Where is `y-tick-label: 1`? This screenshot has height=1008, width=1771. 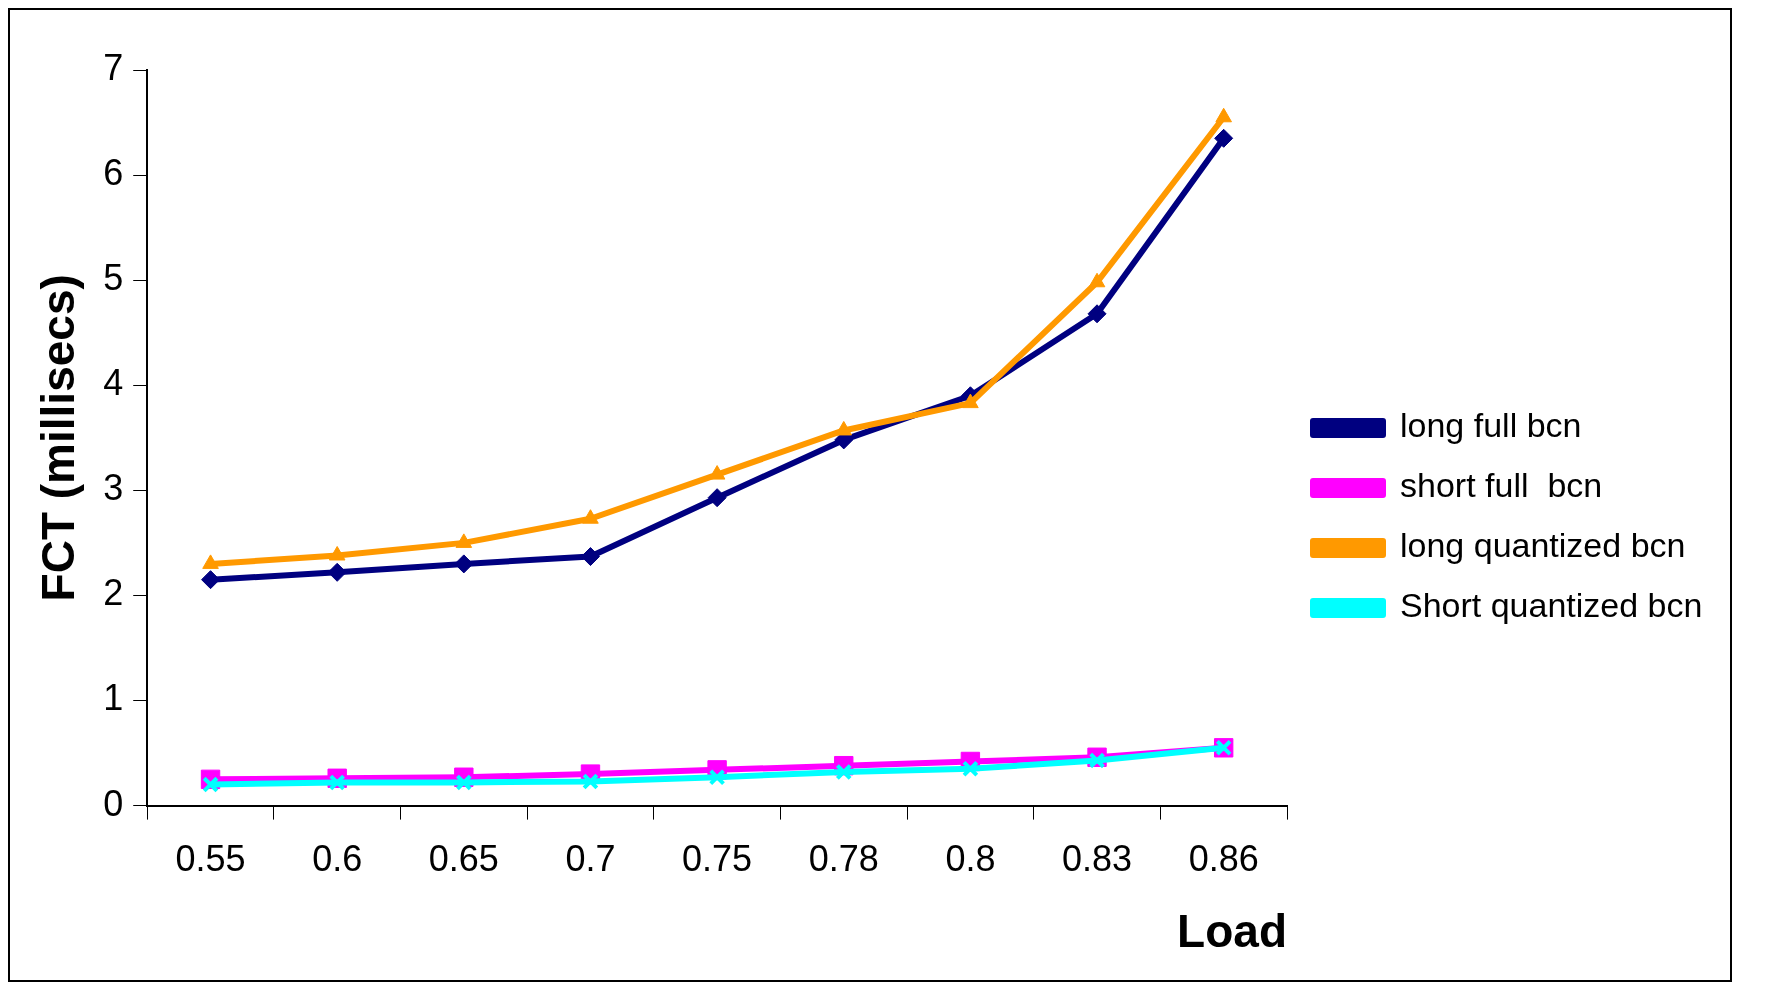
y-tick-label: 1 is located at coordinates (113, 698).